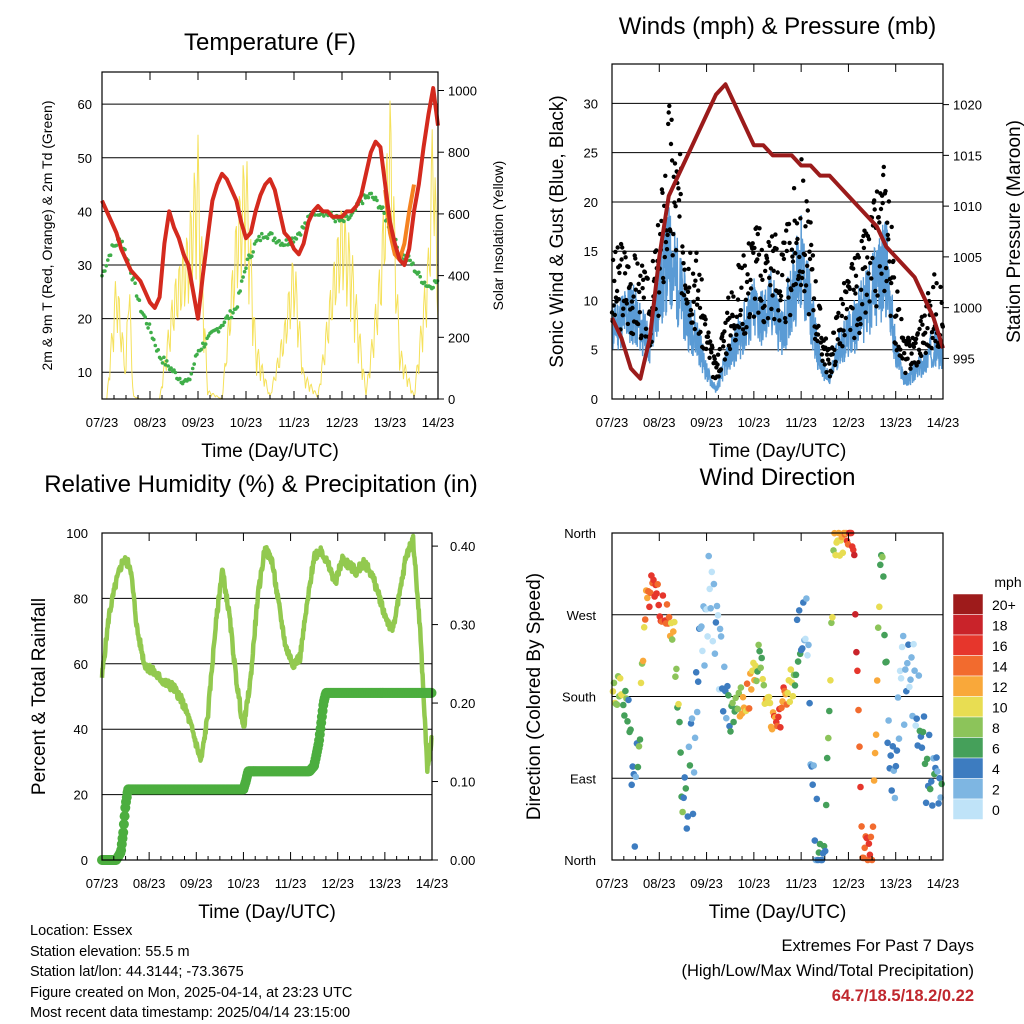 The width and height of the screenshot is (1024, 1024). Describe the element at coordinates (848, 883) in the screenshot. I see `panel3-xtick-label: 12/23` at that location.